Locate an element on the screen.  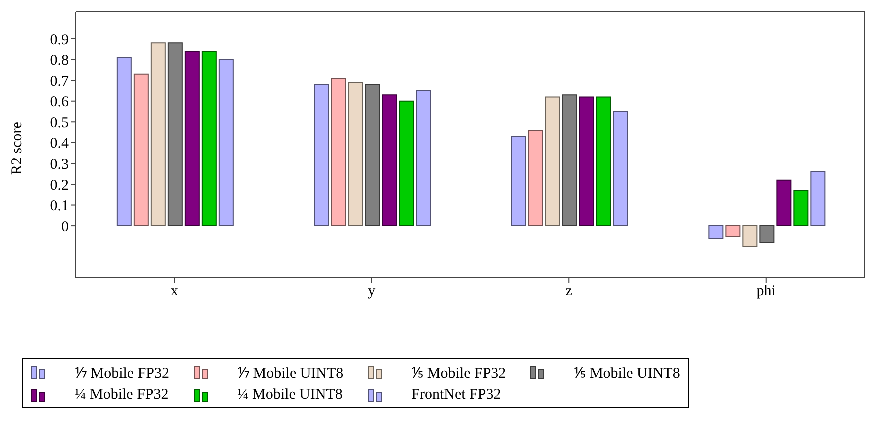
y-axis-title: R2 score is located at coordinates (17, 148).